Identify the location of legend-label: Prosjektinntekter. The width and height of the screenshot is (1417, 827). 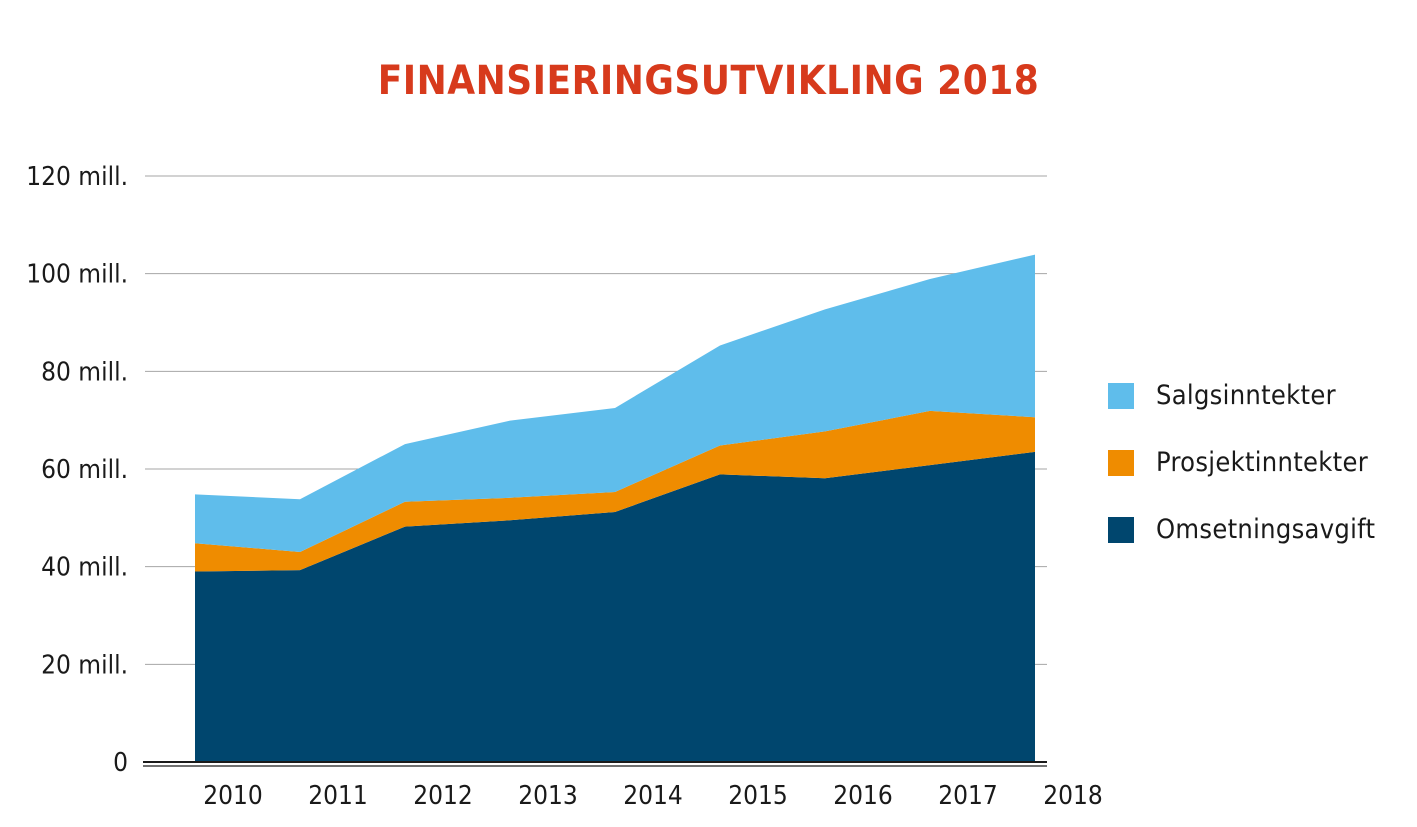
(1262, 462).